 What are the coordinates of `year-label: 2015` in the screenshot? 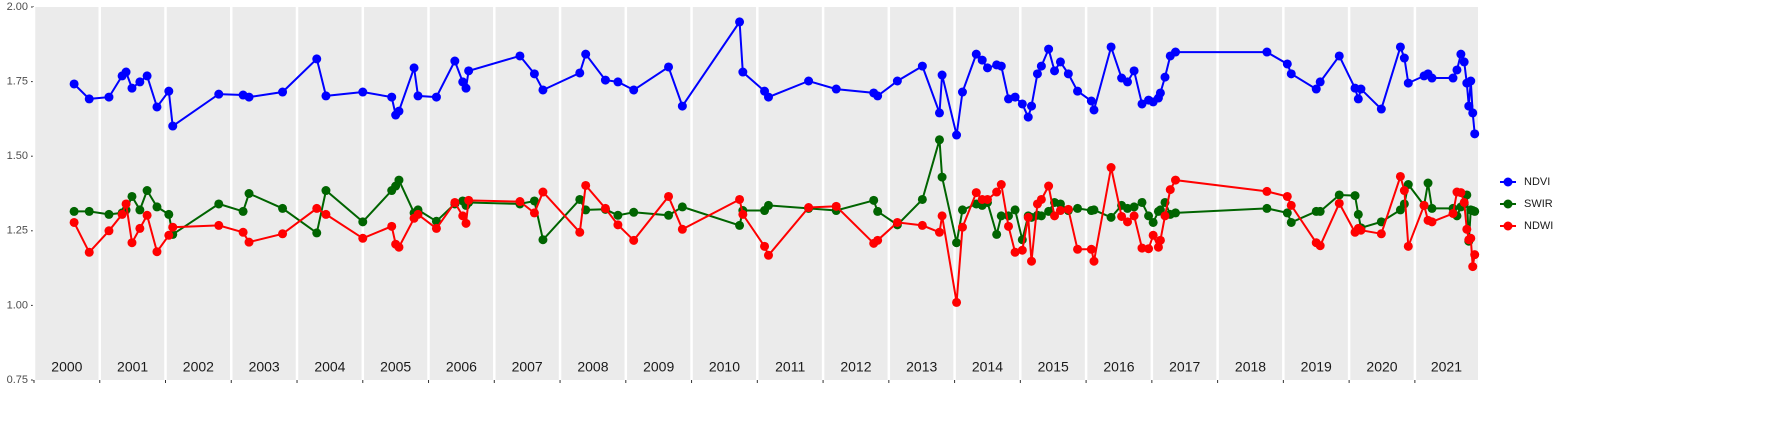 It's located at (1053, 367).